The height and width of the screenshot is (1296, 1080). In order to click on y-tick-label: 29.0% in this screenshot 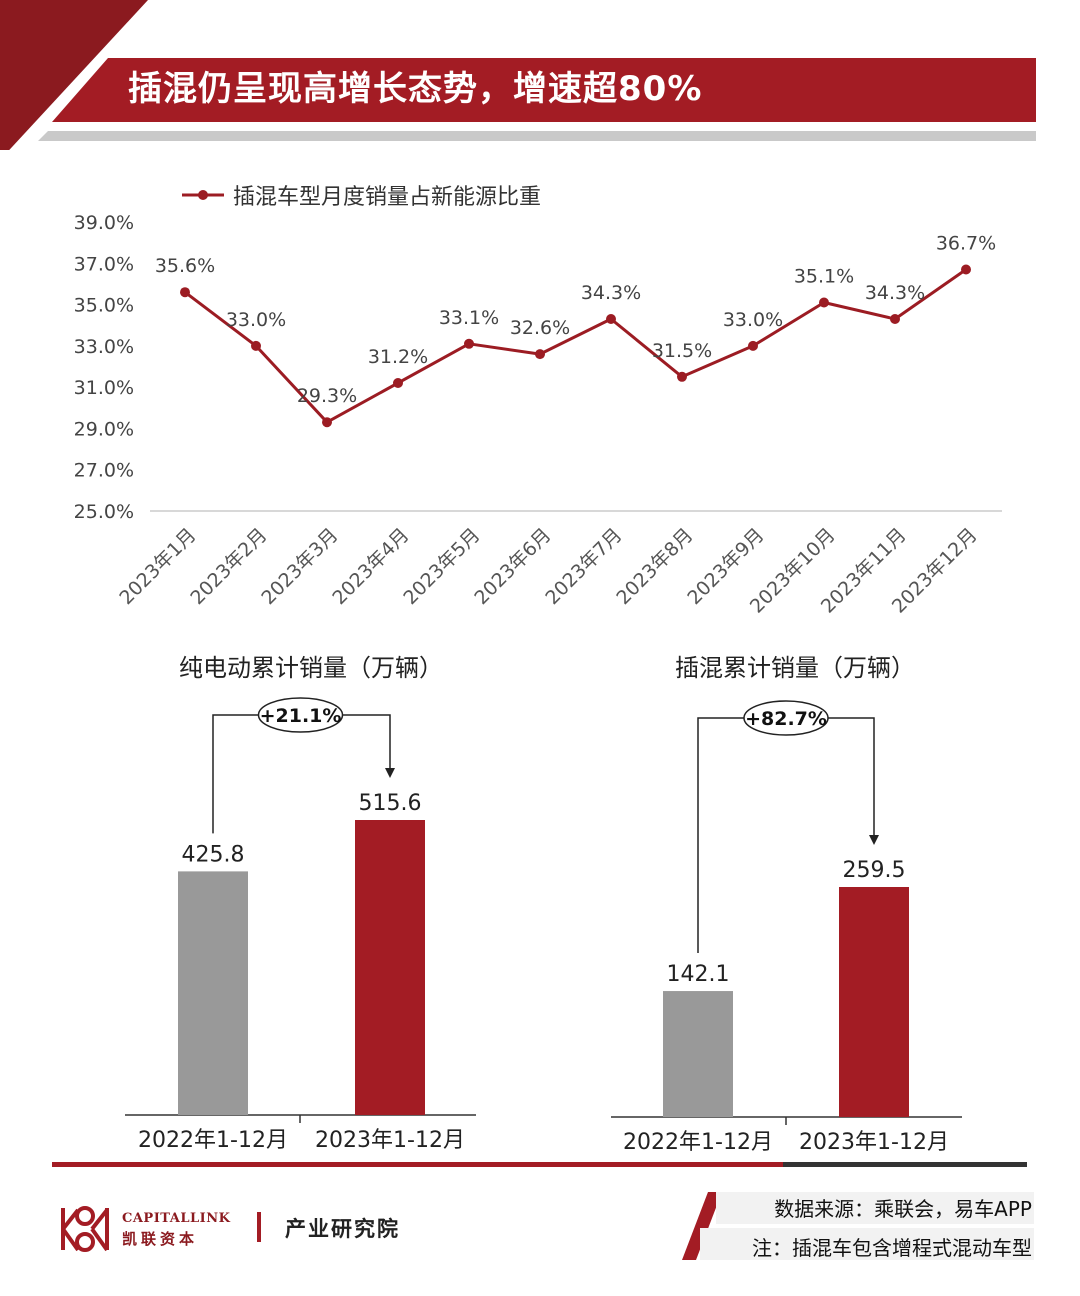, I will do `click(104, 429)`.